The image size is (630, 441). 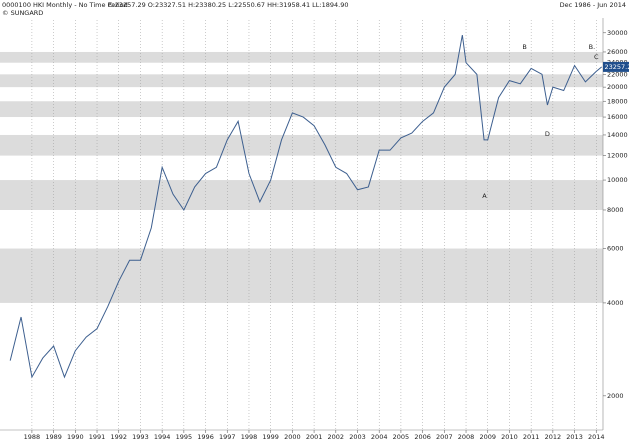 I want to click on x-tick-label: 2009, so click(x=487, y=437).